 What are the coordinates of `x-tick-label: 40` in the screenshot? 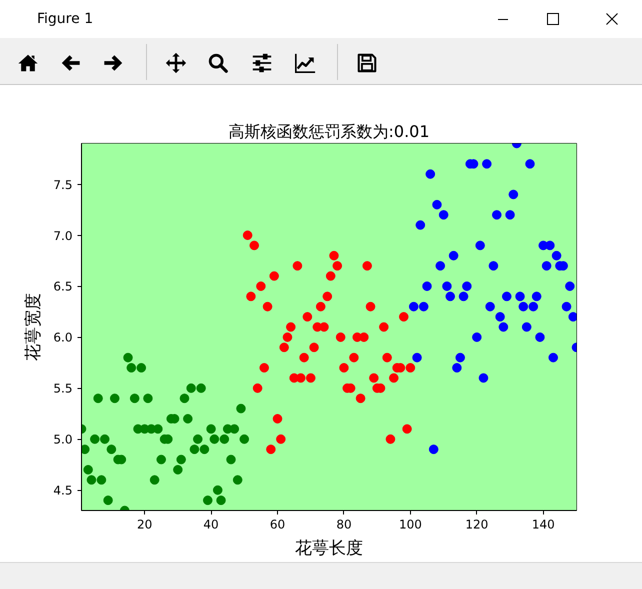 It's located at (211, 525).